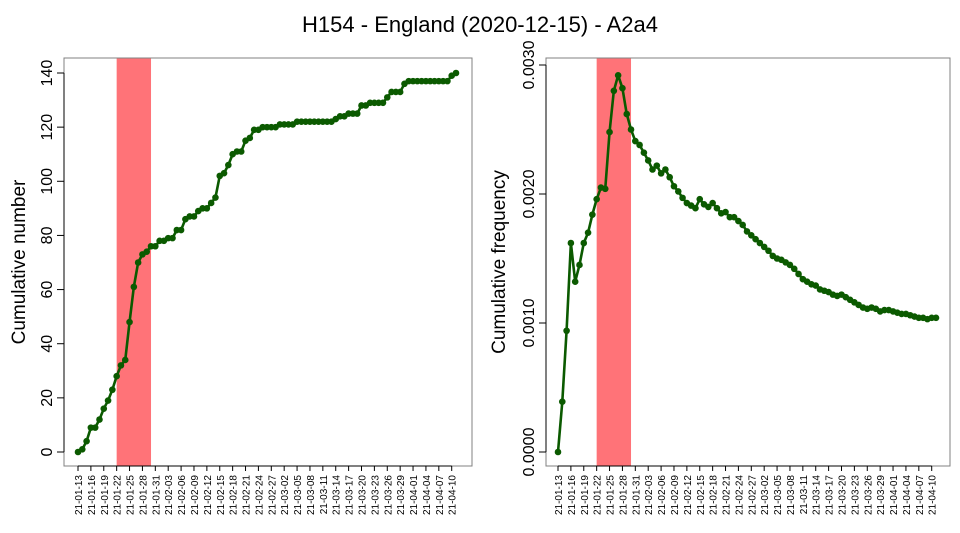 The width and height of the screenshot is (960, 533). What do you see at coordinates (234, 495) in the screenshot?
I see `x-tick-label: 21-02-18` at bounding box center [234, 495].